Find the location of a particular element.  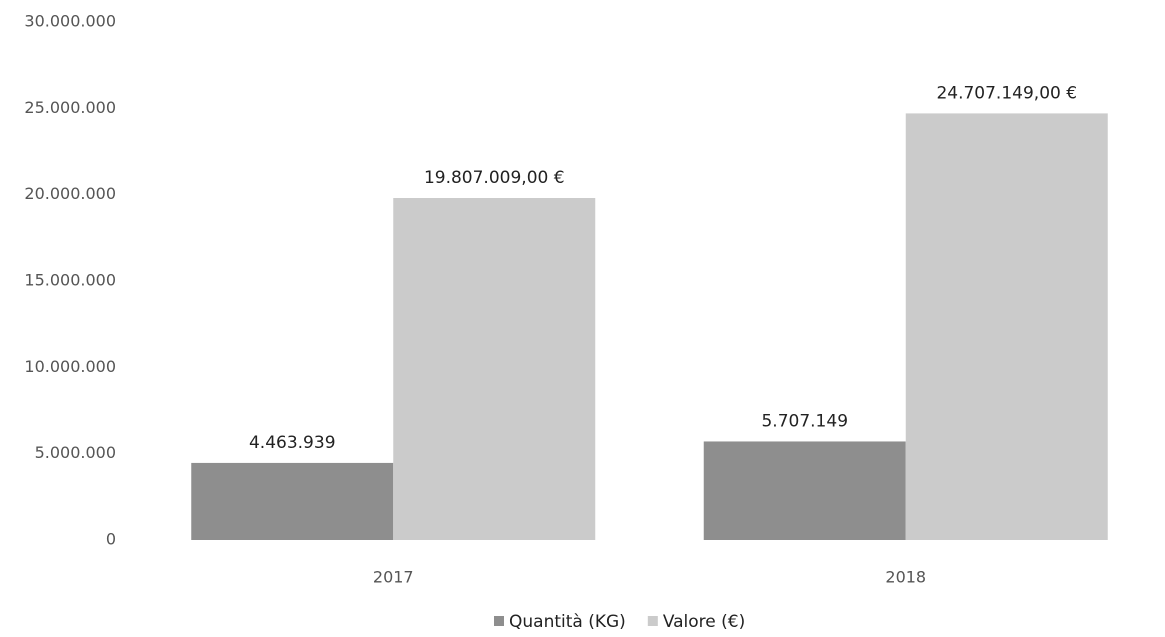

legend-label: Quantità (KG) is located at coordinates (567, 622).